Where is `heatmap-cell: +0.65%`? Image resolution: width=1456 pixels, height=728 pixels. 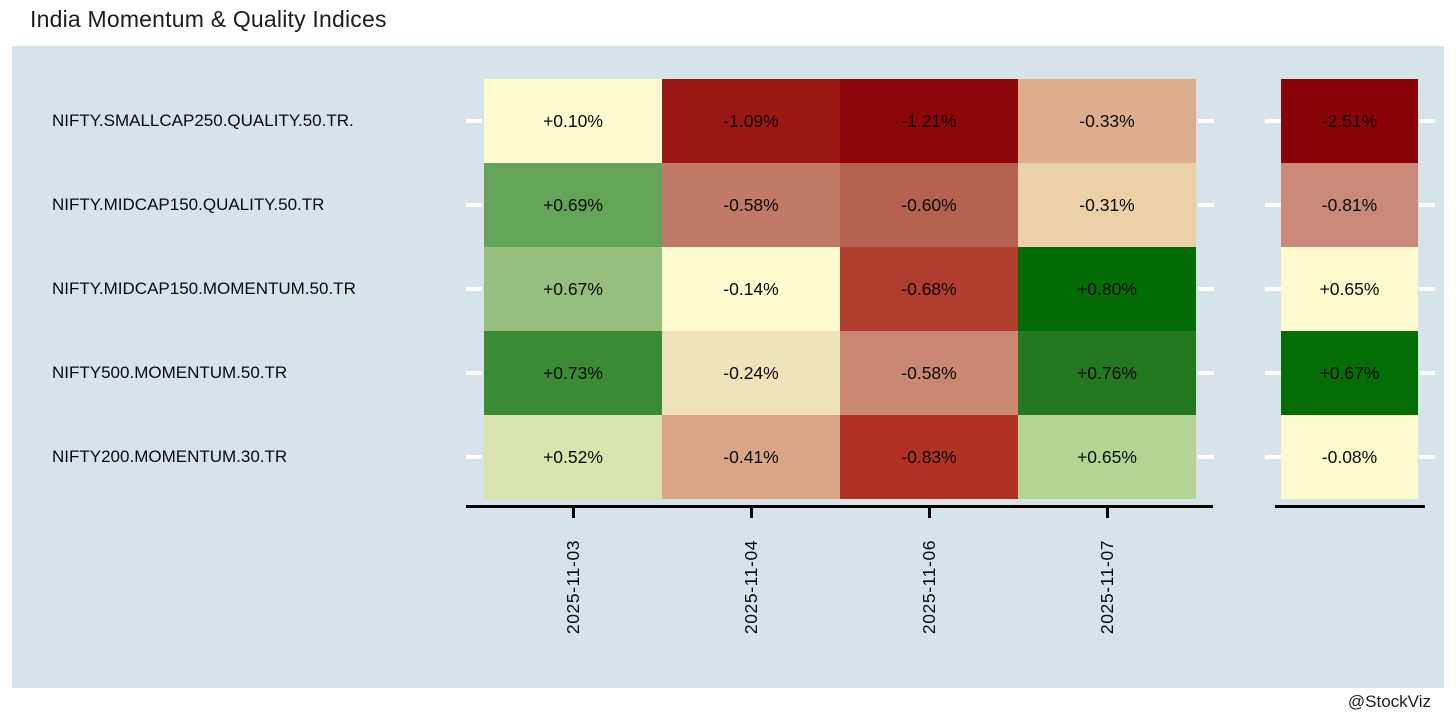 heatmap-cell: +0.65% is located at coordinates (1107, 457).